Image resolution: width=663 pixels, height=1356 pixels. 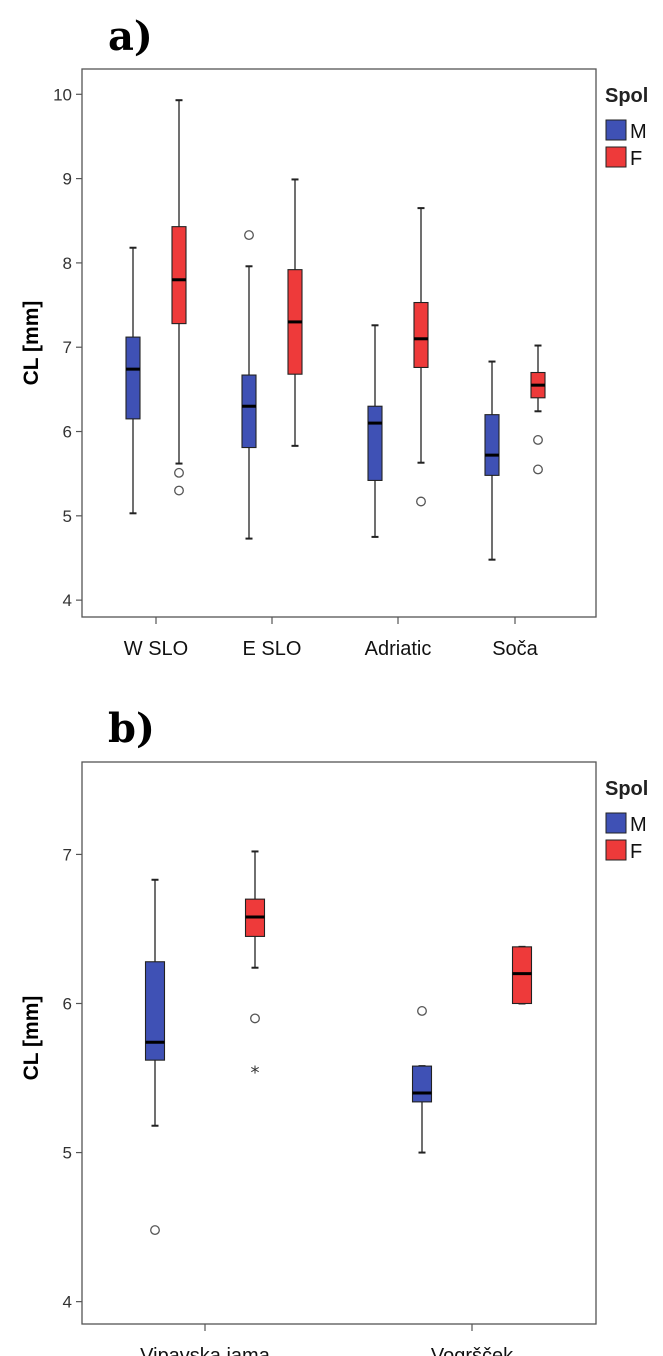 I want to click on y-tick-label: 10, so click(x=62, y=94).